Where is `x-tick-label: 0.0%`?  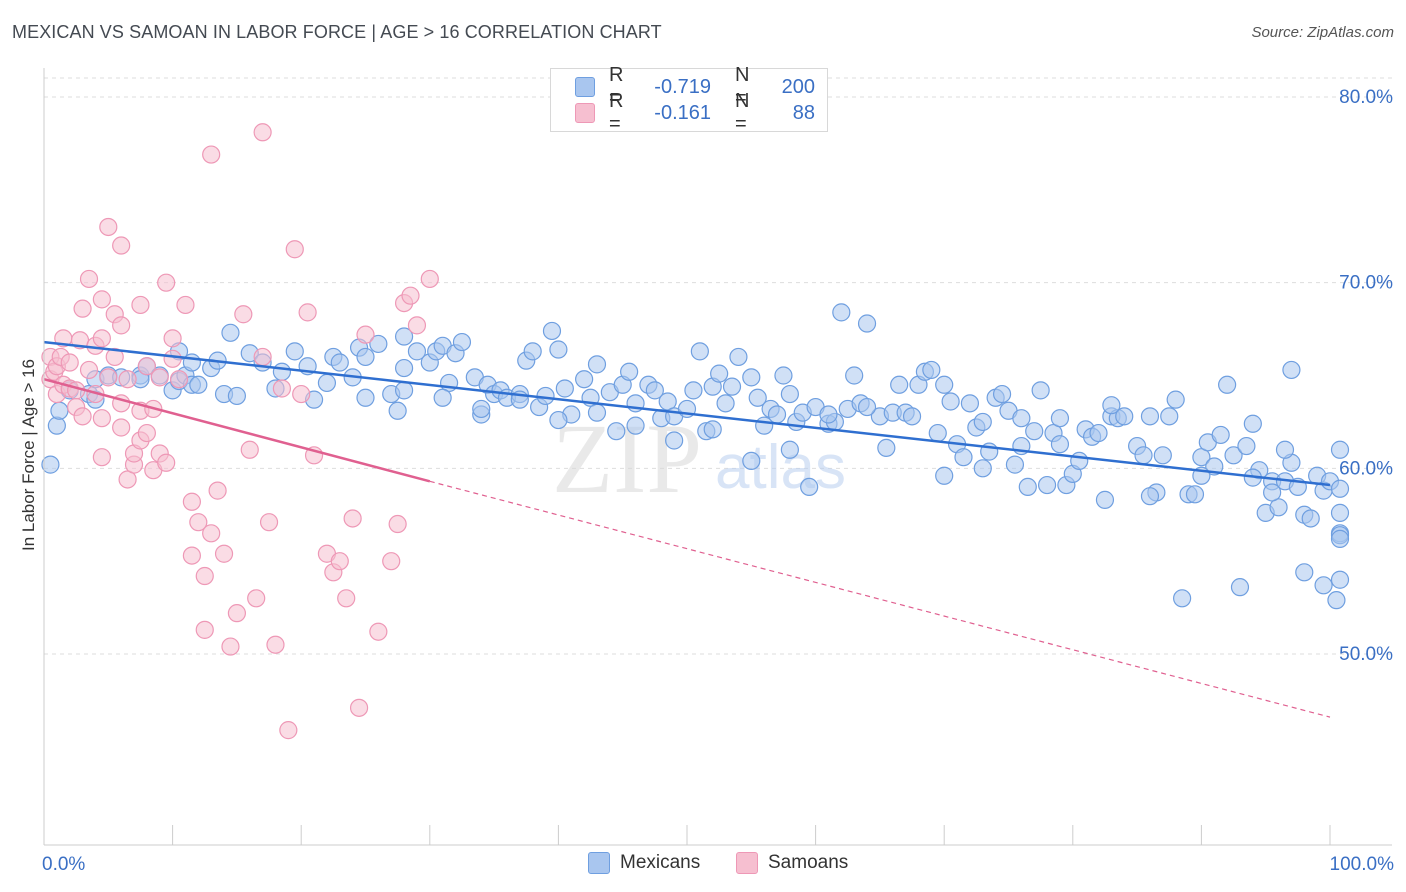
x-tick-label: 0.0% is located at coordinates (63, 864).